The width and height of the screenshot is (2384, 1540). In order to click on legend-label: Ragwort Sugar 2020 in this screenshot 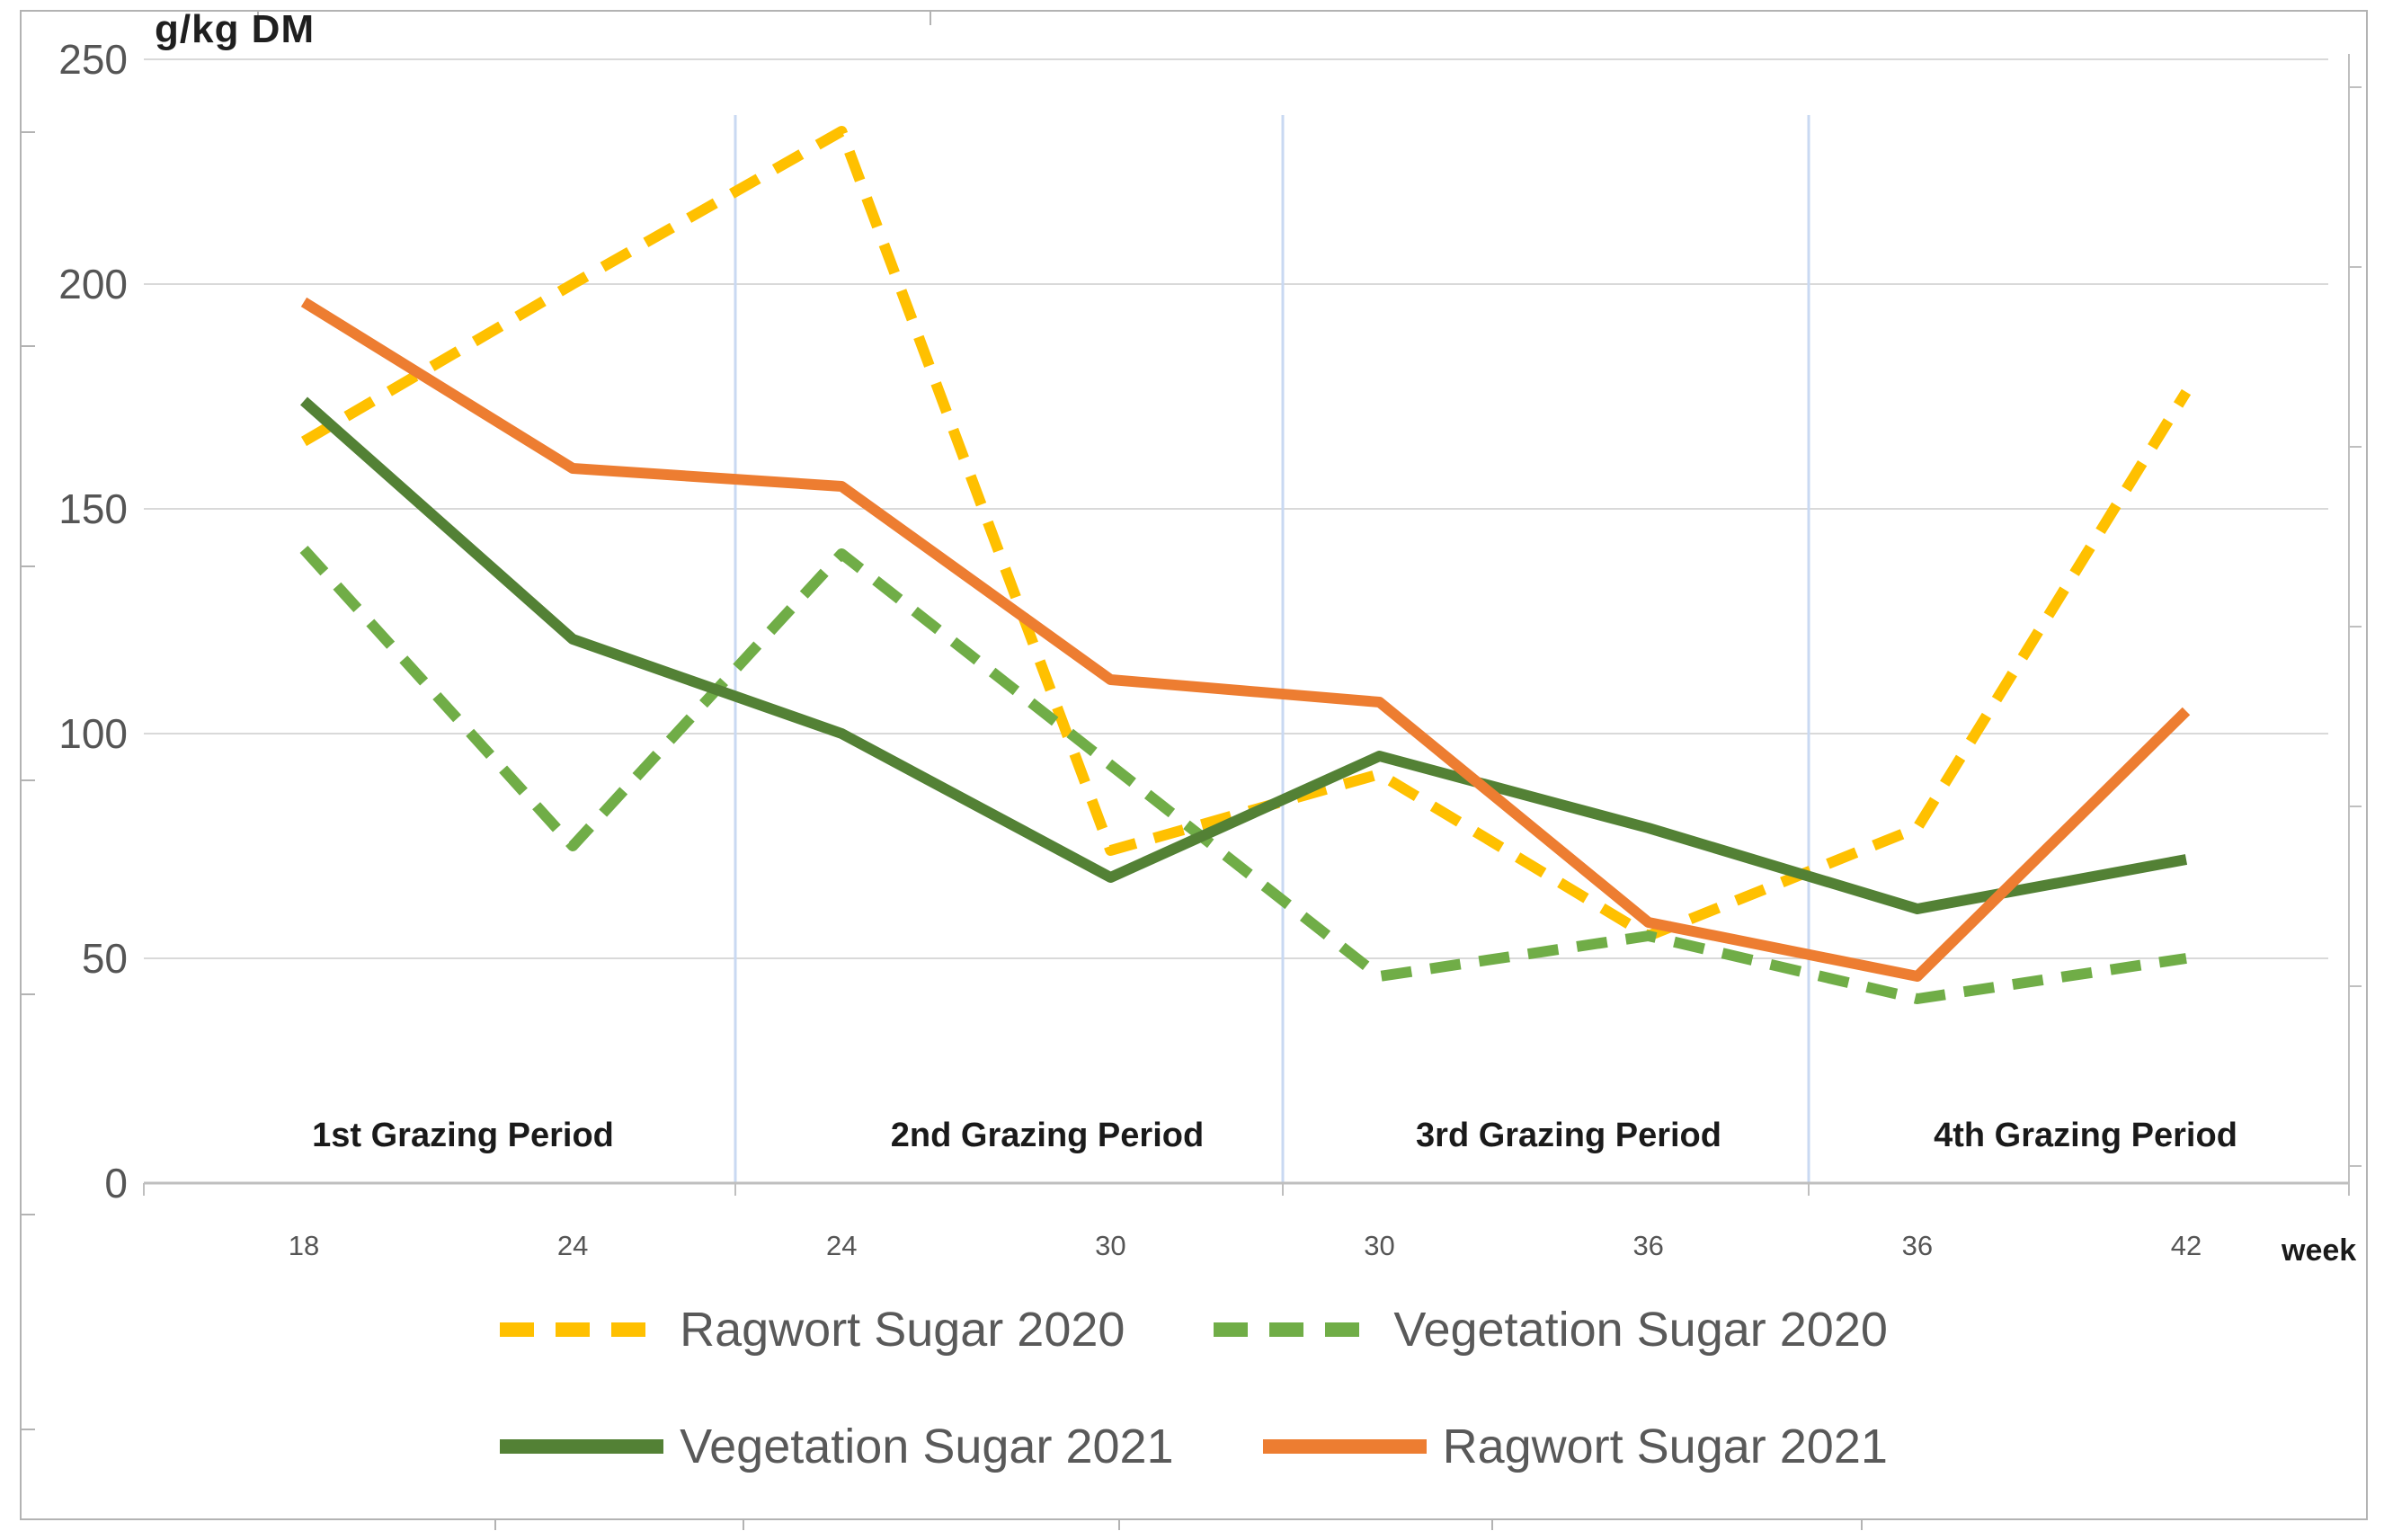, I will do `click(902, 1330)`.